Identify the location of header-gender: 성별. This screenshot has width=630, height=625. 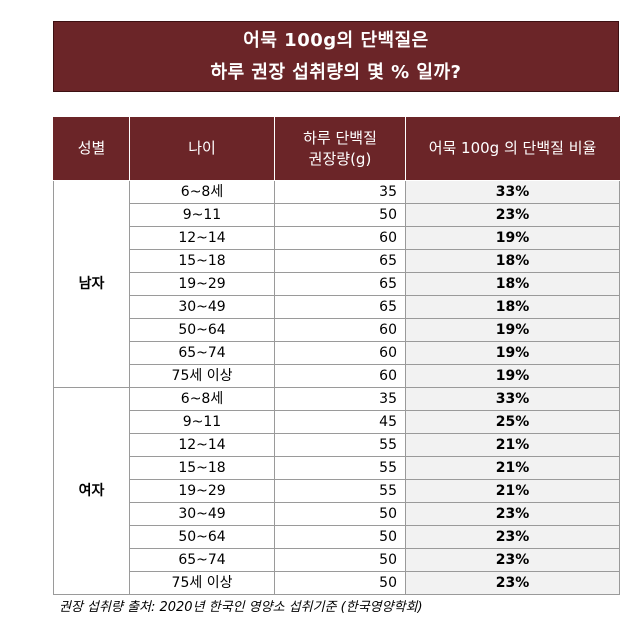
(91, 148).